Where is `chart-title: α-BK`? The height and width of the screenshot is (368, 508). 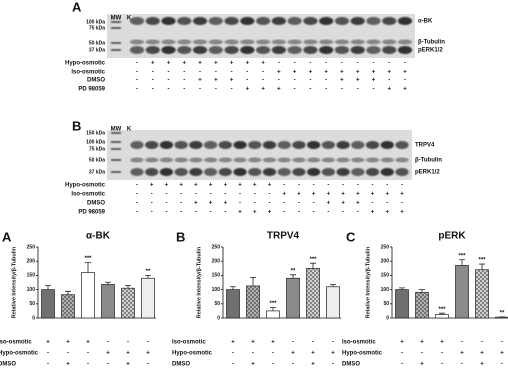 chart-title: α-BK is located at coordinates (98, 236).